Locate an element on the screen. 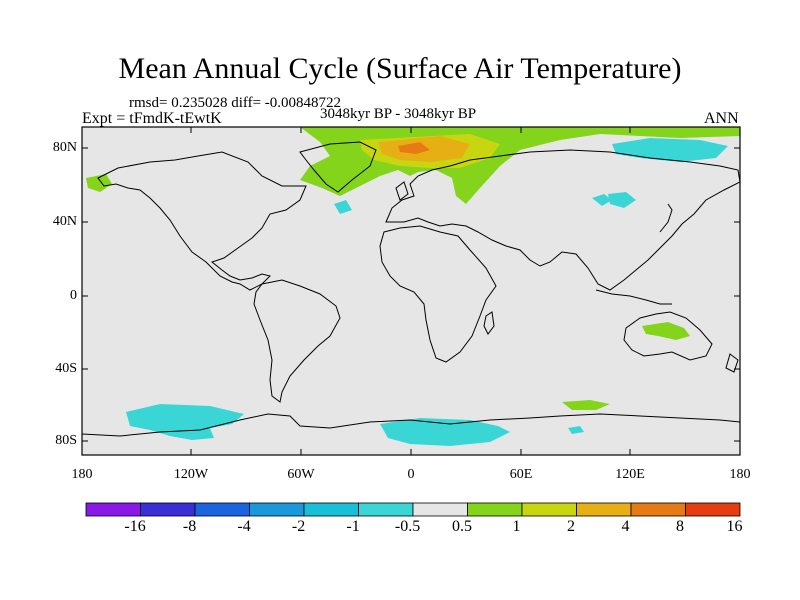 Image resolution: width=800 pixels, height=600 pixels. anomaly-southern-warm is located at coordinates (586, 405).